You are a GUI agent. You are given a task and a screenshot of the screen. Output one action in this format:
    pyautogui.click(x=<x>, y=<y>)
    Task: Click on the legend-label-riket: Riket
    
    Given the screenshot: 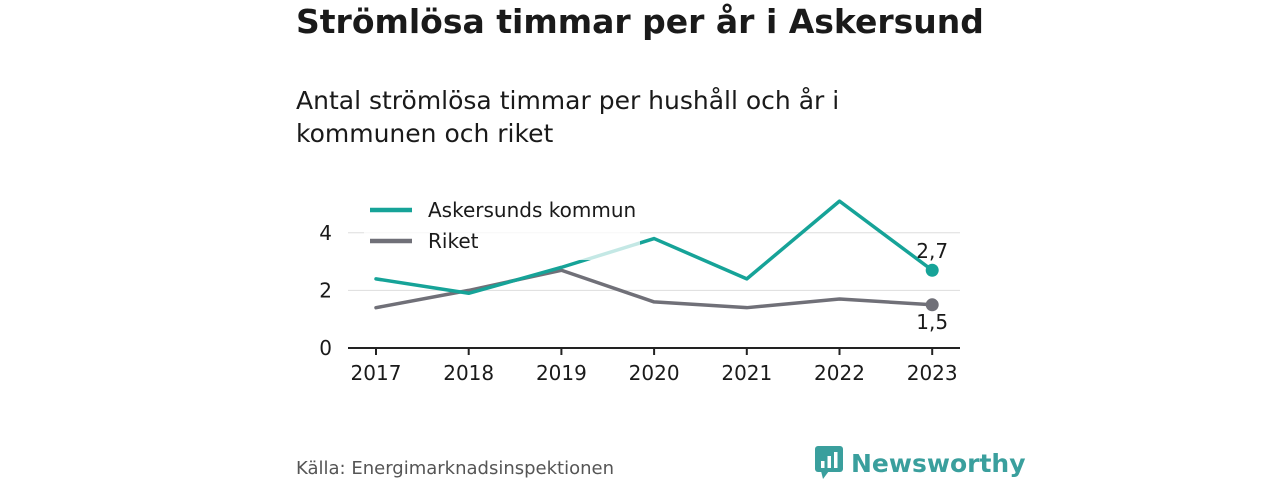 What is the action you would take?
    pyautogui.click(x=453, y=241)
    